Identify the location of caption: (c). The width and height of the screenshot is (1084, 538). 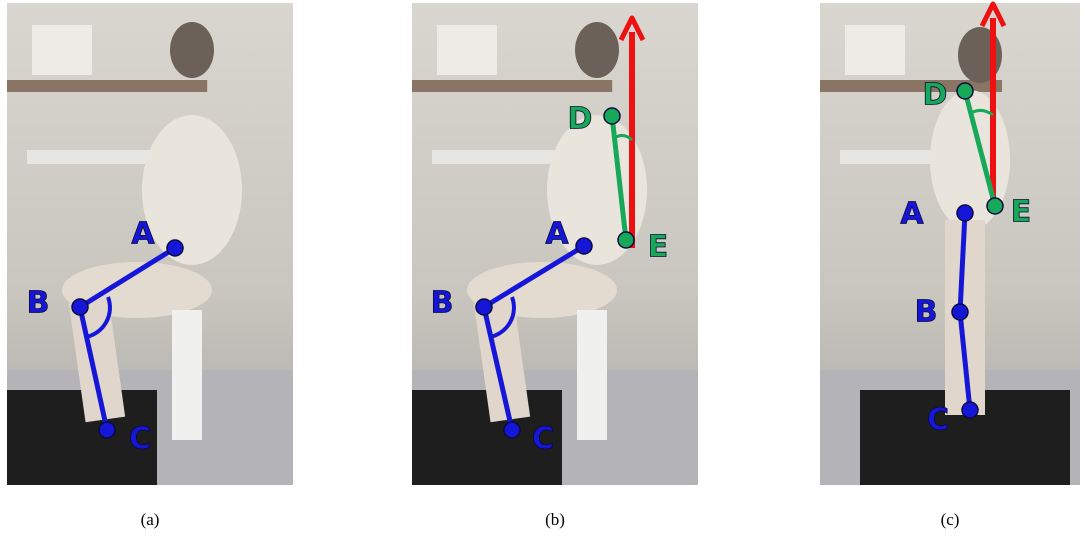
(950, 519).